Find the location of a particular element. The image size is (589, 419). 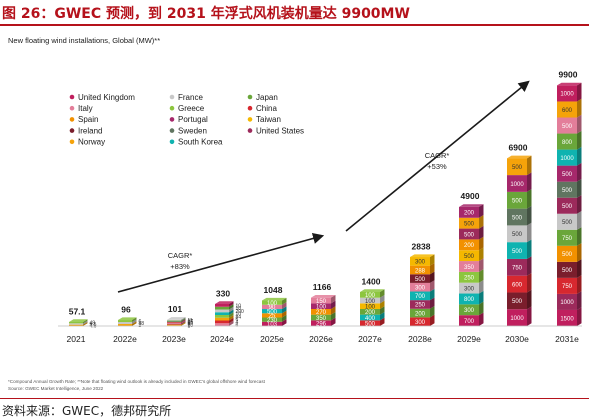

segment-label: 88 is located at coordinates (142, 324).